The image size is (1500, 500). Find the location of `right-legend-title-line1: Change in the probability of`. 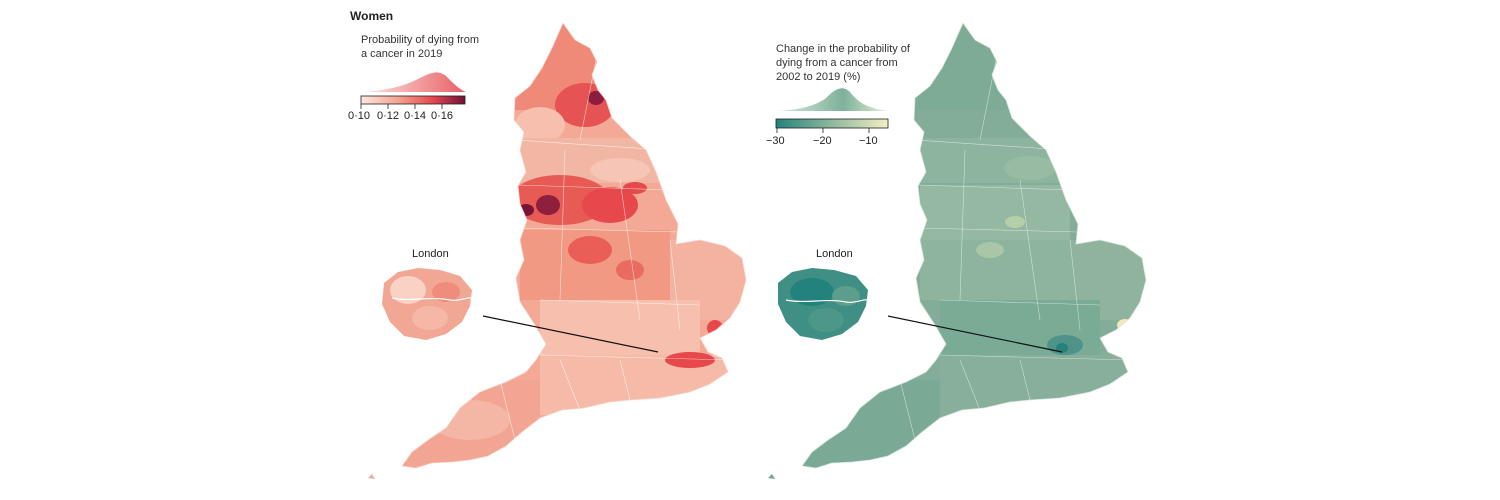

right-legend-title-line1: Change in the probability of is located at coordinates (843, 49).